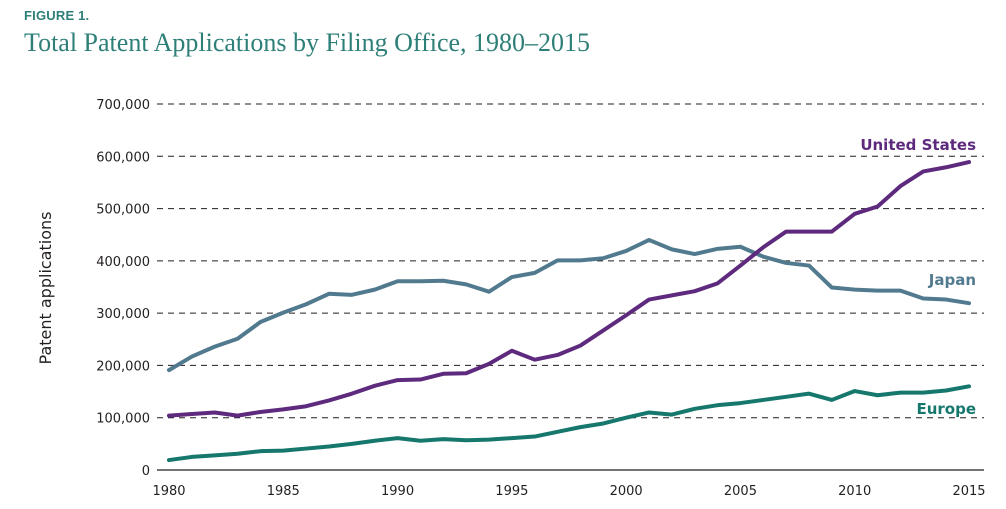  What do you see at coordinates (123, 262) in the screenshot?
I see `y-tick-label: 400,000` at bounding box center [123, 262].